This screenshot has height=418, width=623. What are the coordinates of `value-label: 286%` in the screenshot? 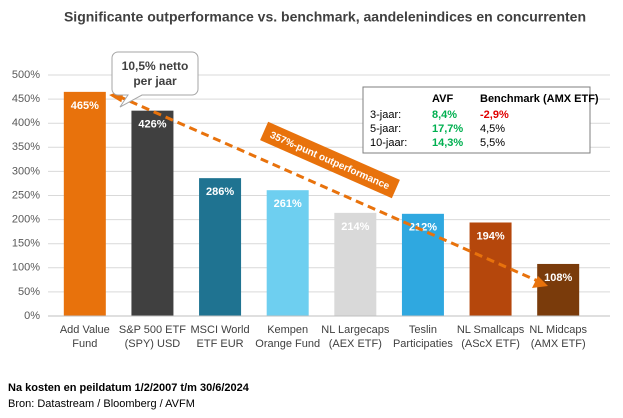 It's located at (220, 192).